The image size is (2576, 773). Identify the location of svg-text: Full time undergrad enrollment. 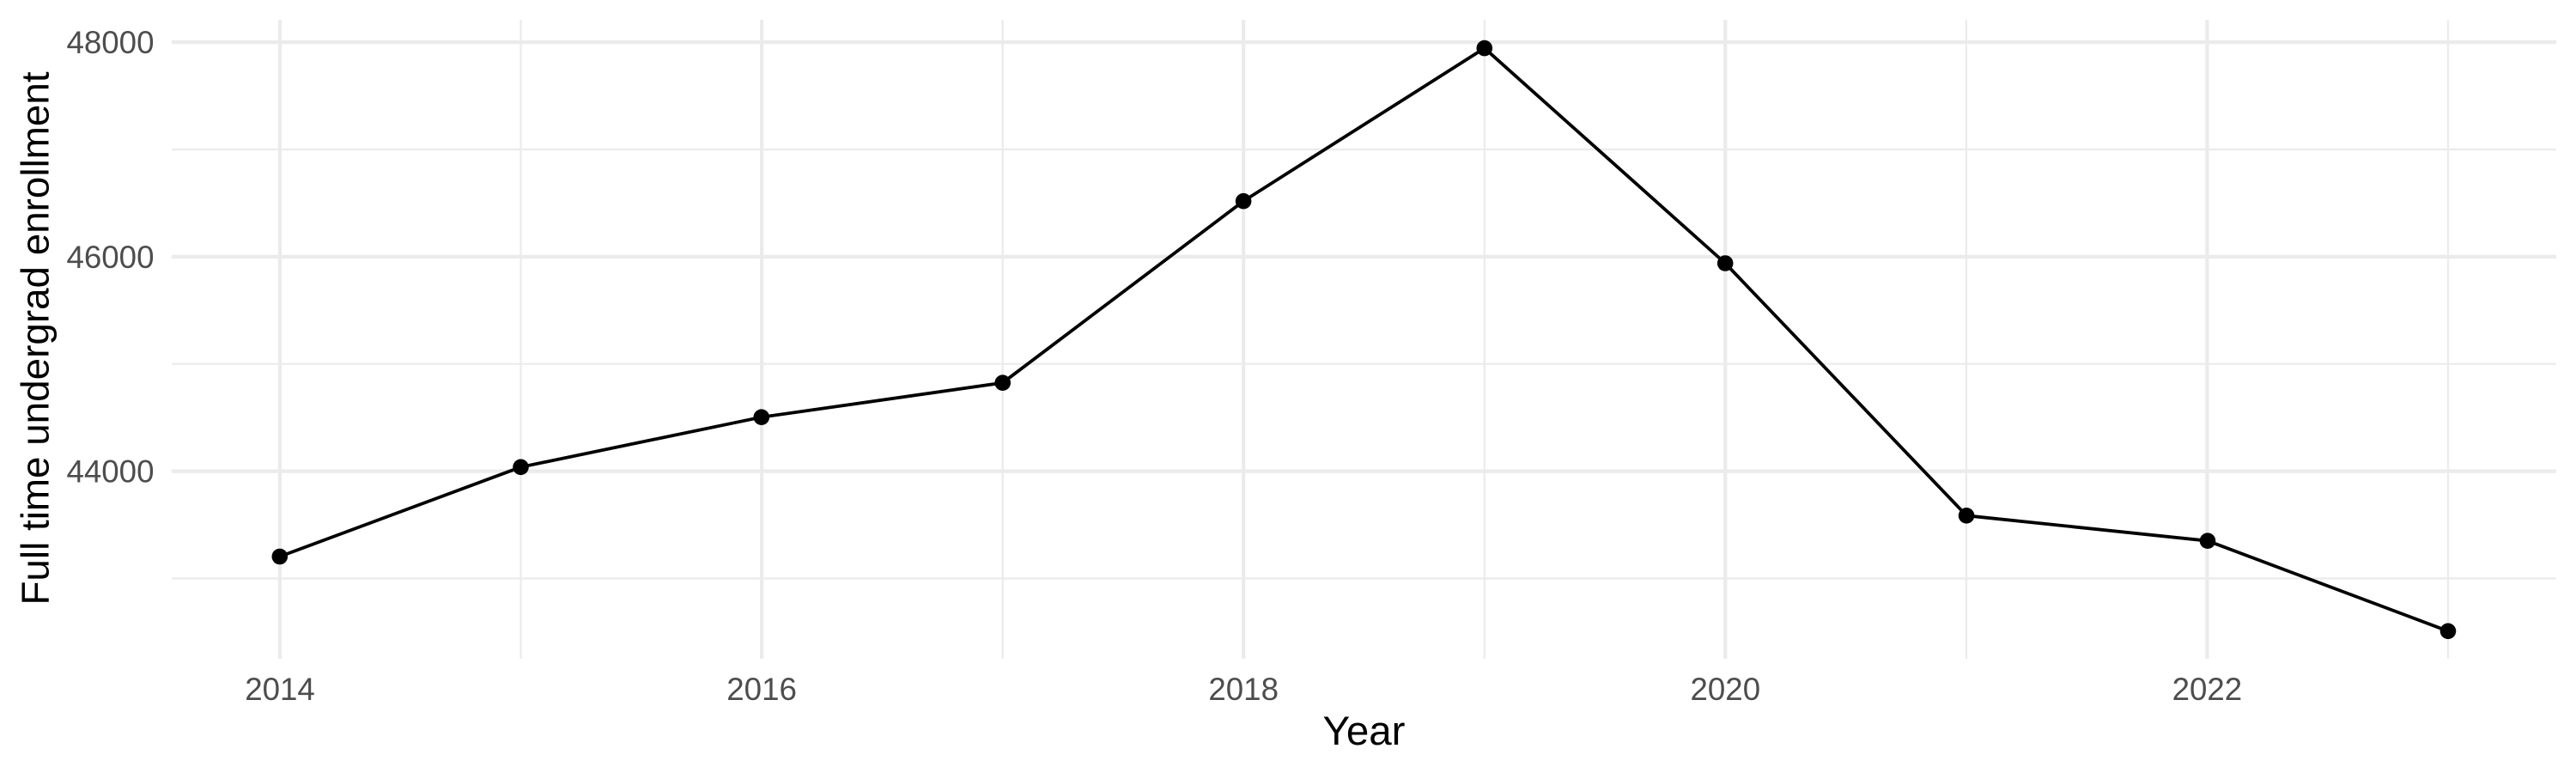
(36, 338).